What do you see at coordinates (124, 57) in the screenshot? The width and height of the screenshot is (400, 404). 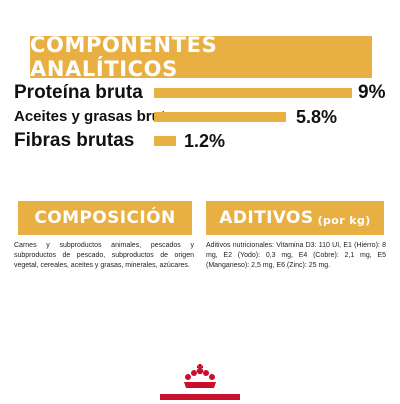 I see `analytic-components-title: COMPONENTES ANALÍTICOS` at bounding box center [124, 57].